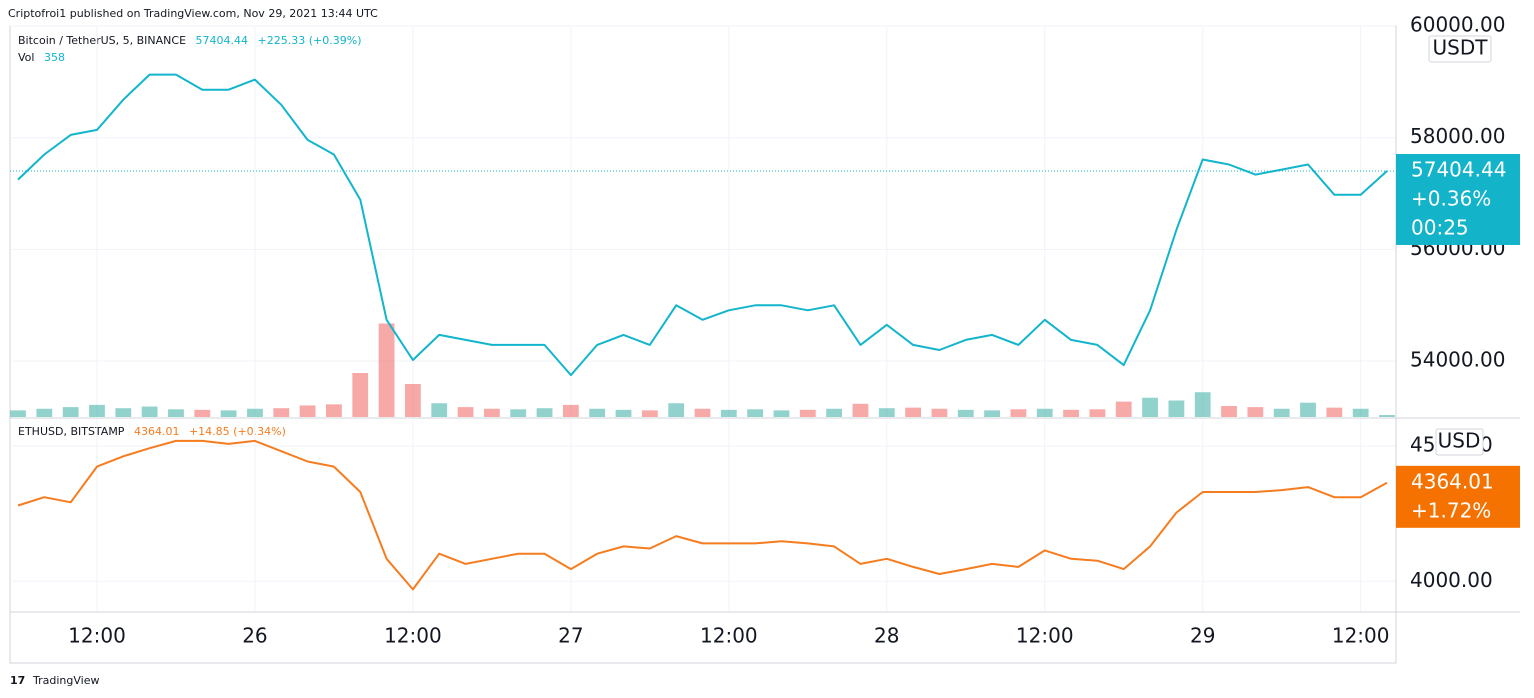 This screenshot has width=1534, height=698. Describe the element at coordinates (1458, 169) in the screenshot. I see `price-box-last-price: 57404.44` at that location.